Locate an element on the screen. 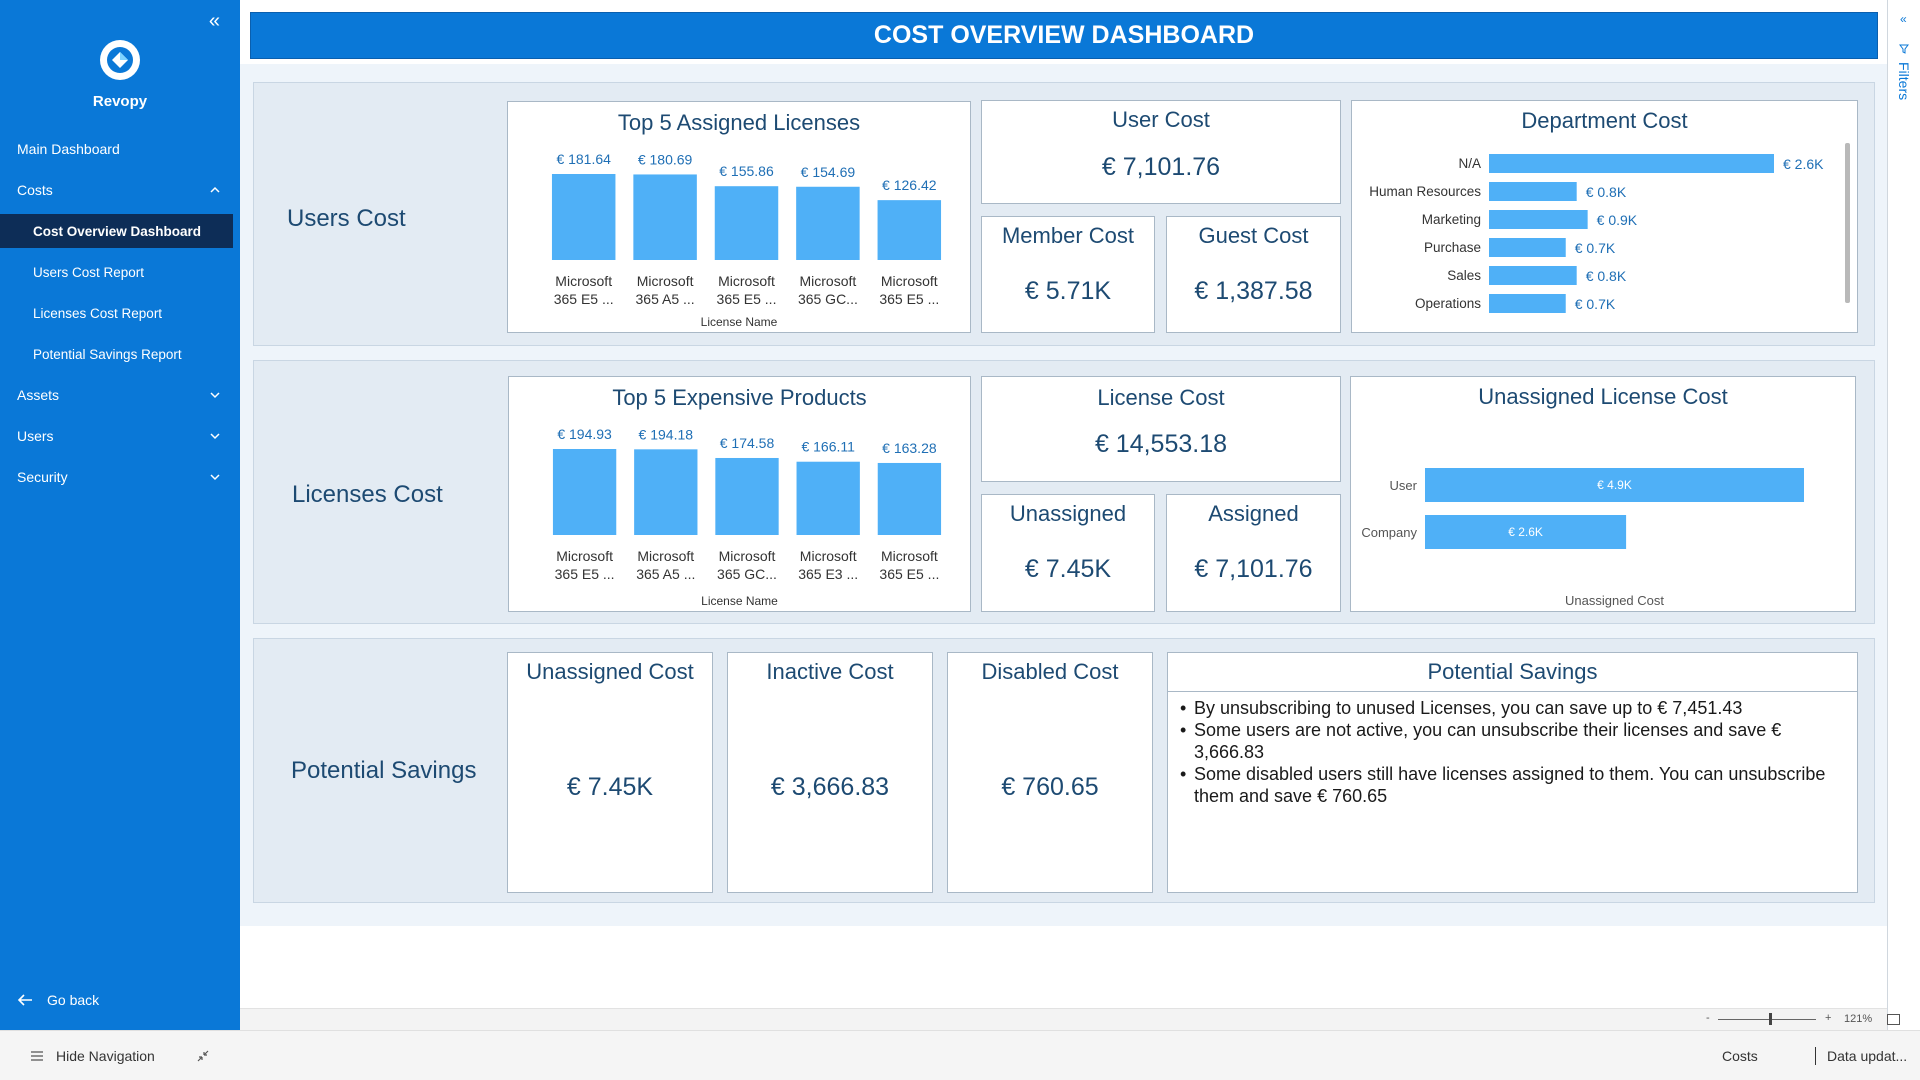  category-label: Sales is located at coordinates (1464, 275).